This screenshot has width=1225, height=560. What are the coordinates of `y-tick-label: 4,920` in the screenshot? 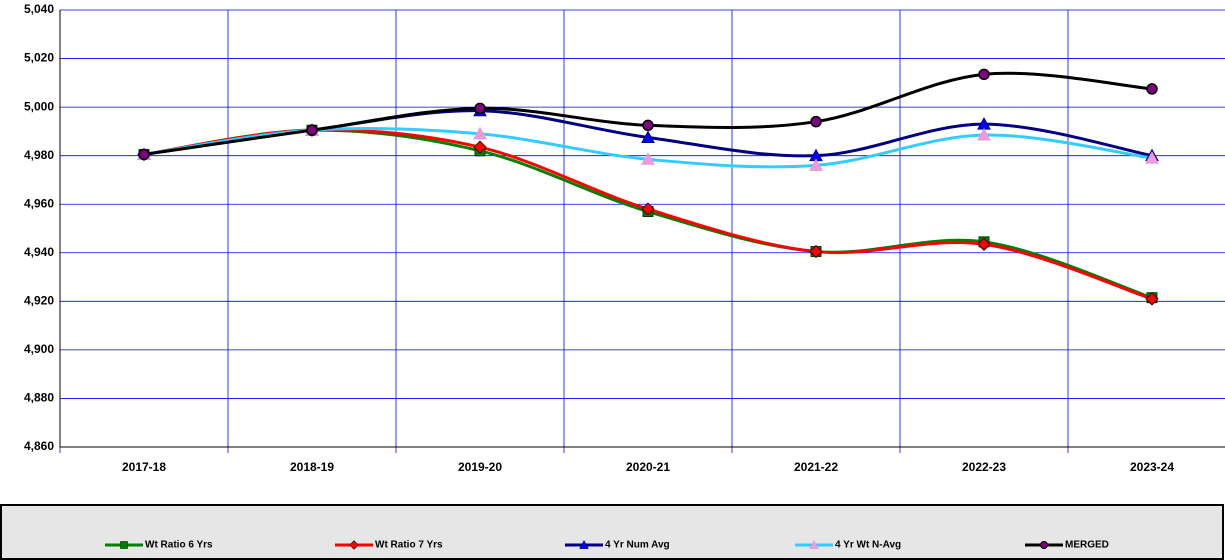 It's located at (39, 301).